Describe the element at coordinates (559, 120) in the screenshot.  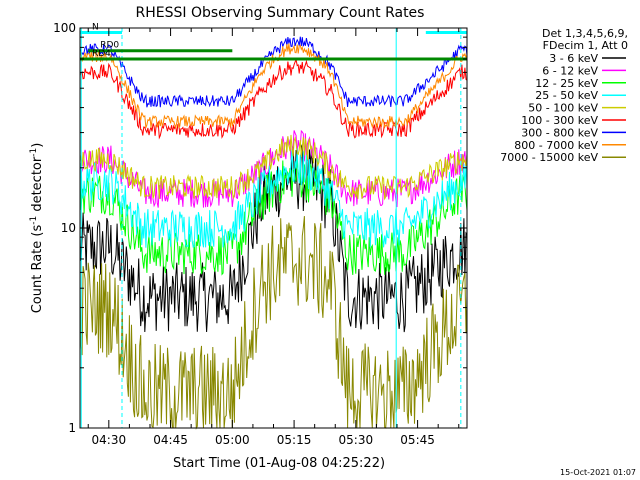
I see `legend-entry-label: 100 - 300 keV` at that location.